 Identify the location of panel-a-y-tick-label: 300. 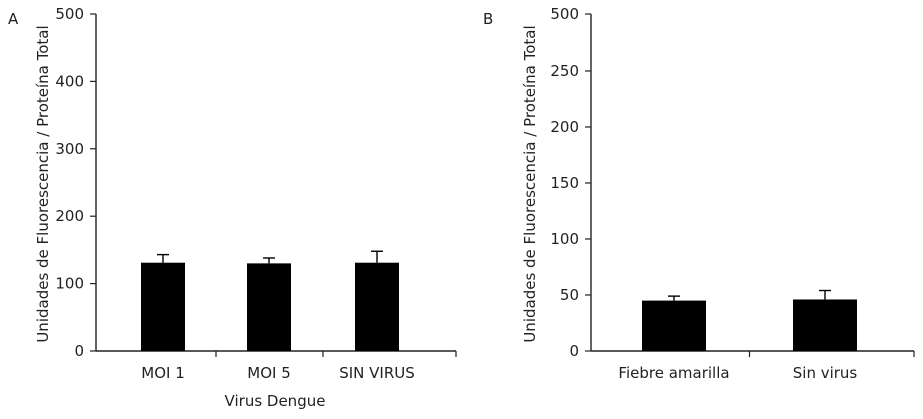
(69, 149).